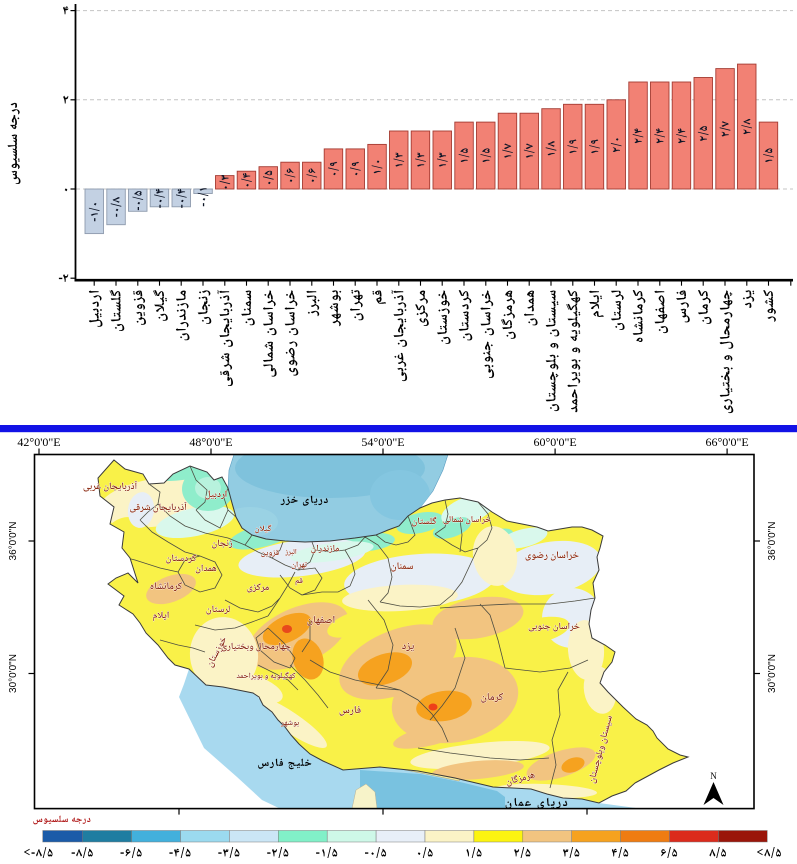 The image size is (797, 864). I want to click on svg-text: 60°0'0"E, so click(554, 442).